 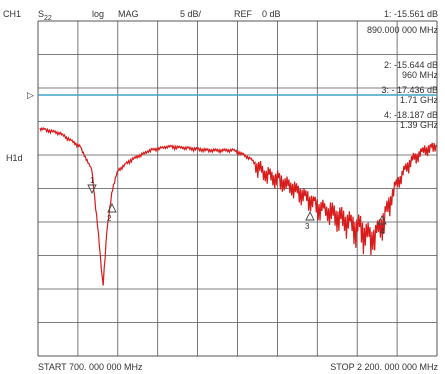 I want to click on ref-value: 0 dB, so click(x=271, y=14).